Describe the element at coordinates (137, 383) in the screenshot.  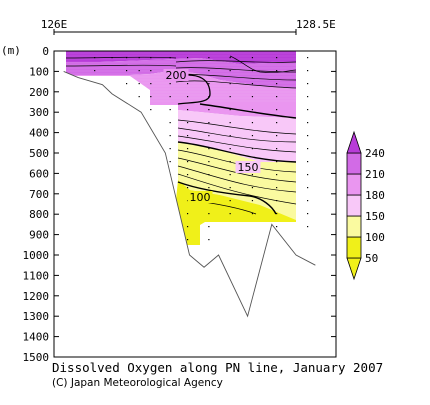
I see `copyright-credit: (C) Japan Meteorological Agency` at that location.